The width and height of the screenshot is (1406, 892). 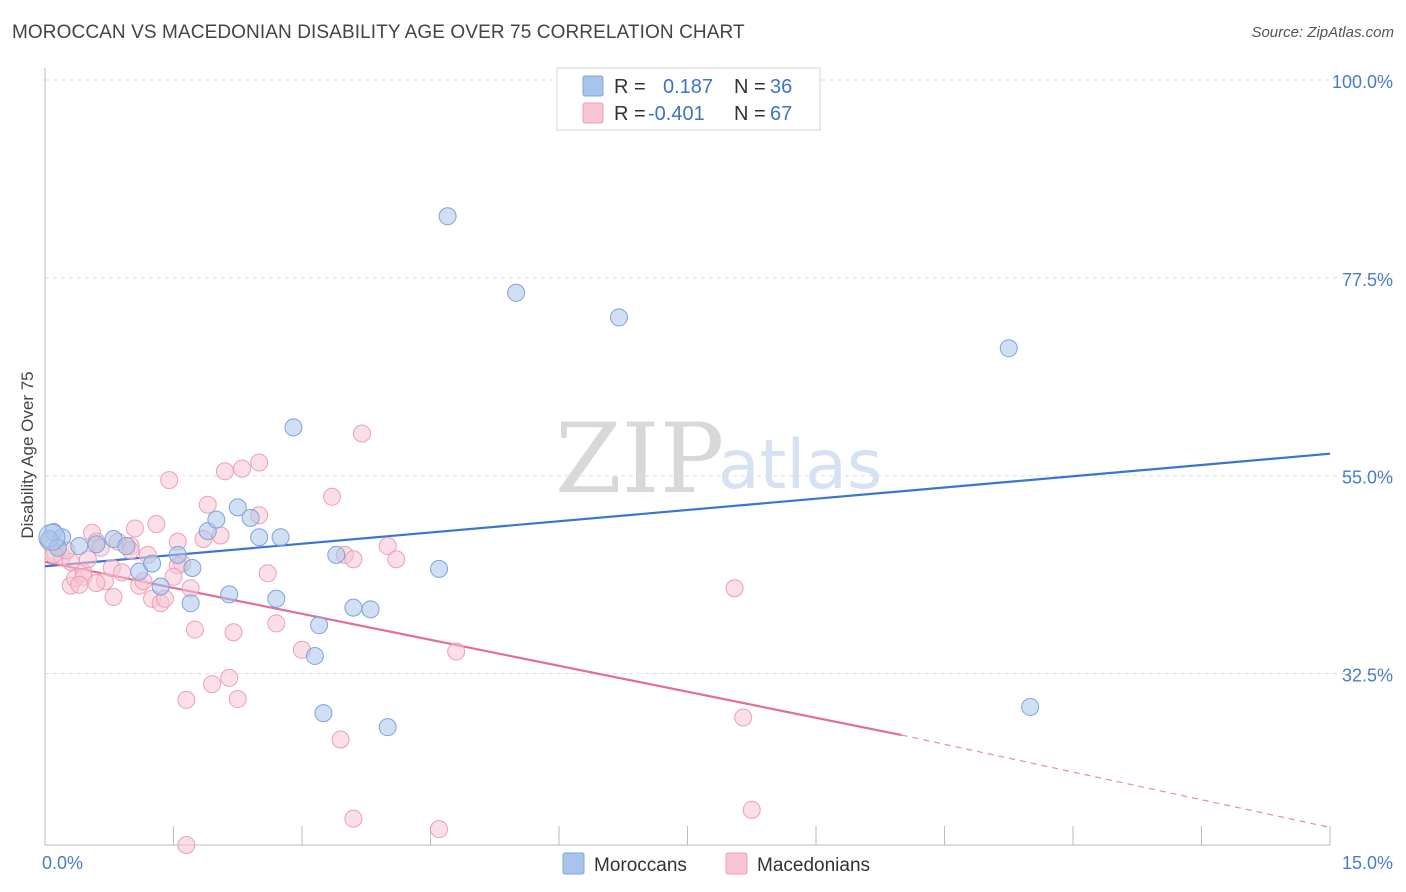 What do you see at coordinates (1322, 32) in the screenshot?
I see `source-credit: Source: ZipAtlas.com` at bounding box center [1322, 32].